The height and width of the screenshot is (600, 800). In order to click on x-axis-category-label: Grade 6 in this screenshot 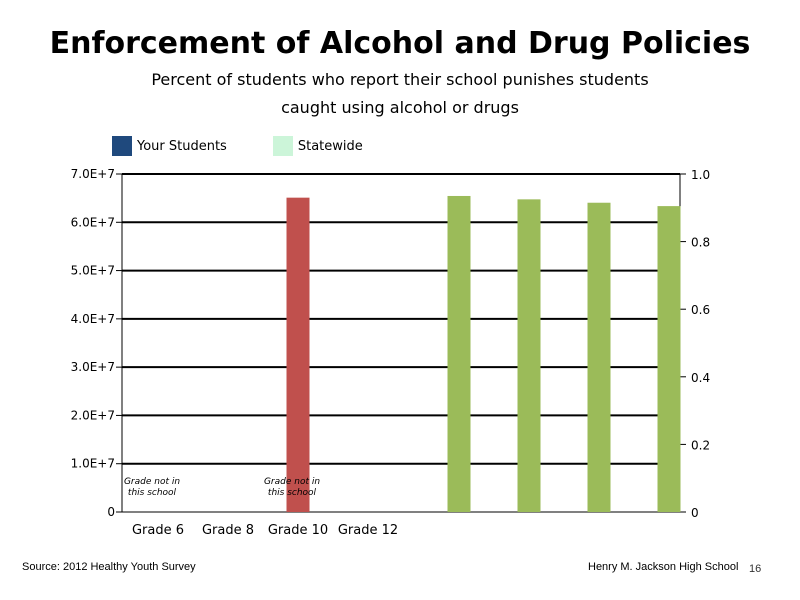, I will do `click(158, 530)`.